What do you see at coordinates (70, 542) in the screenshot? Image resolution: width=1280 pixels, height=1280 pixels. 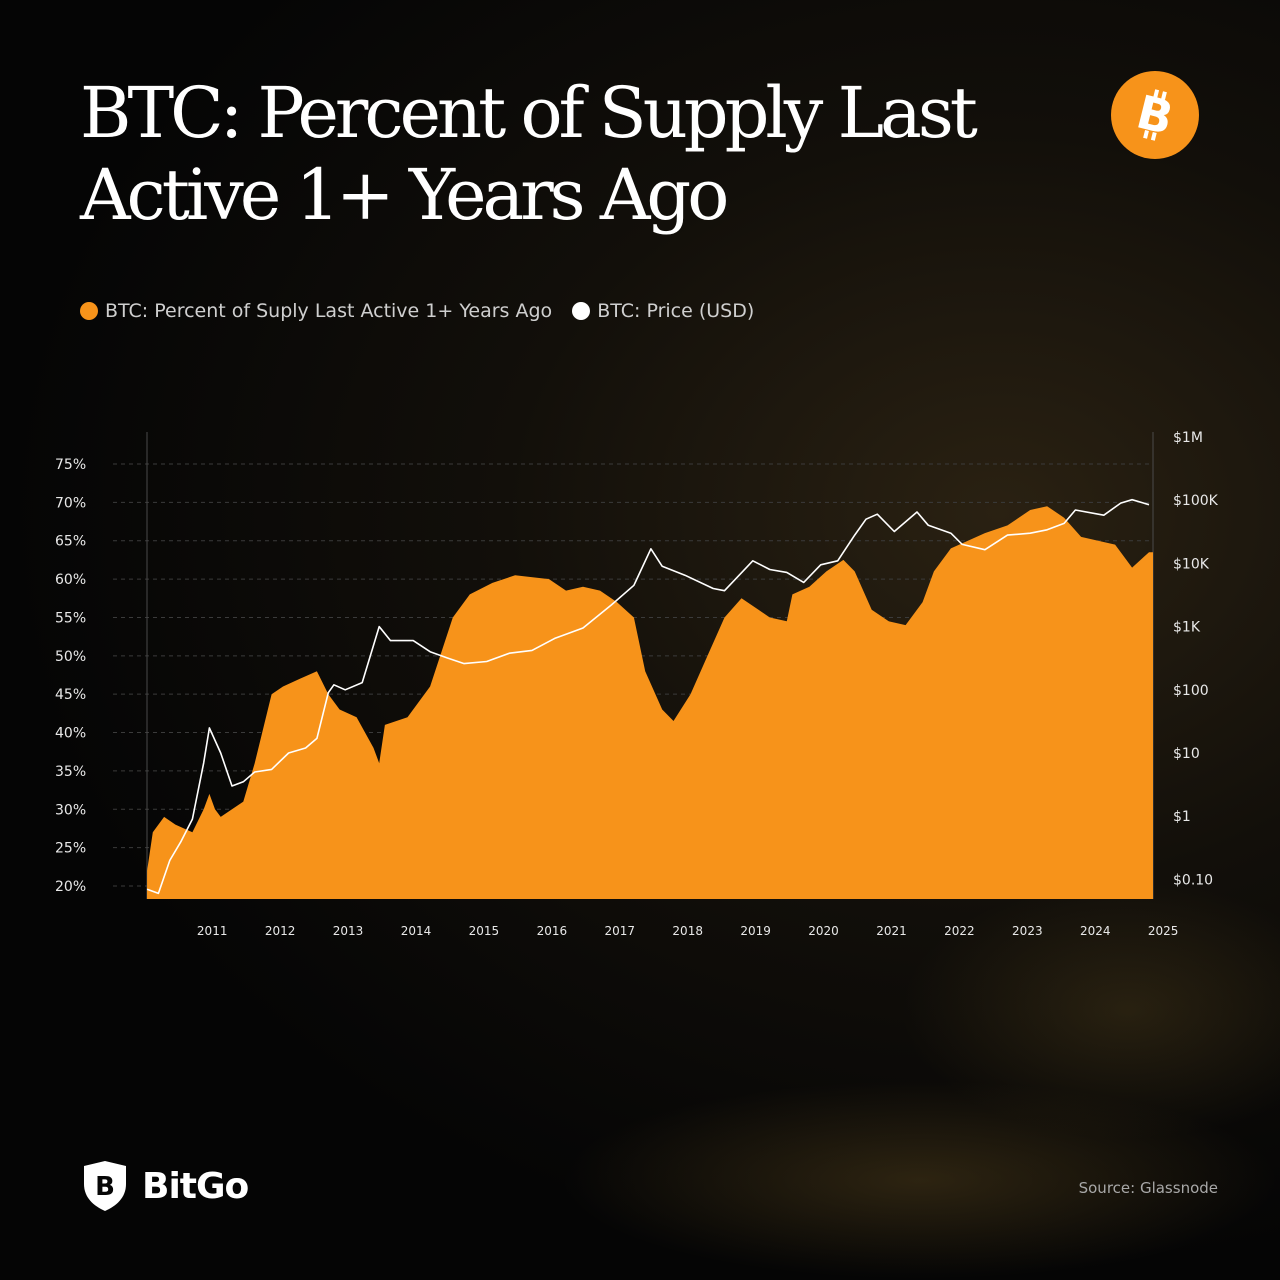 I see `y-left-tick-label: 65%` at bounding box center [70, 542].